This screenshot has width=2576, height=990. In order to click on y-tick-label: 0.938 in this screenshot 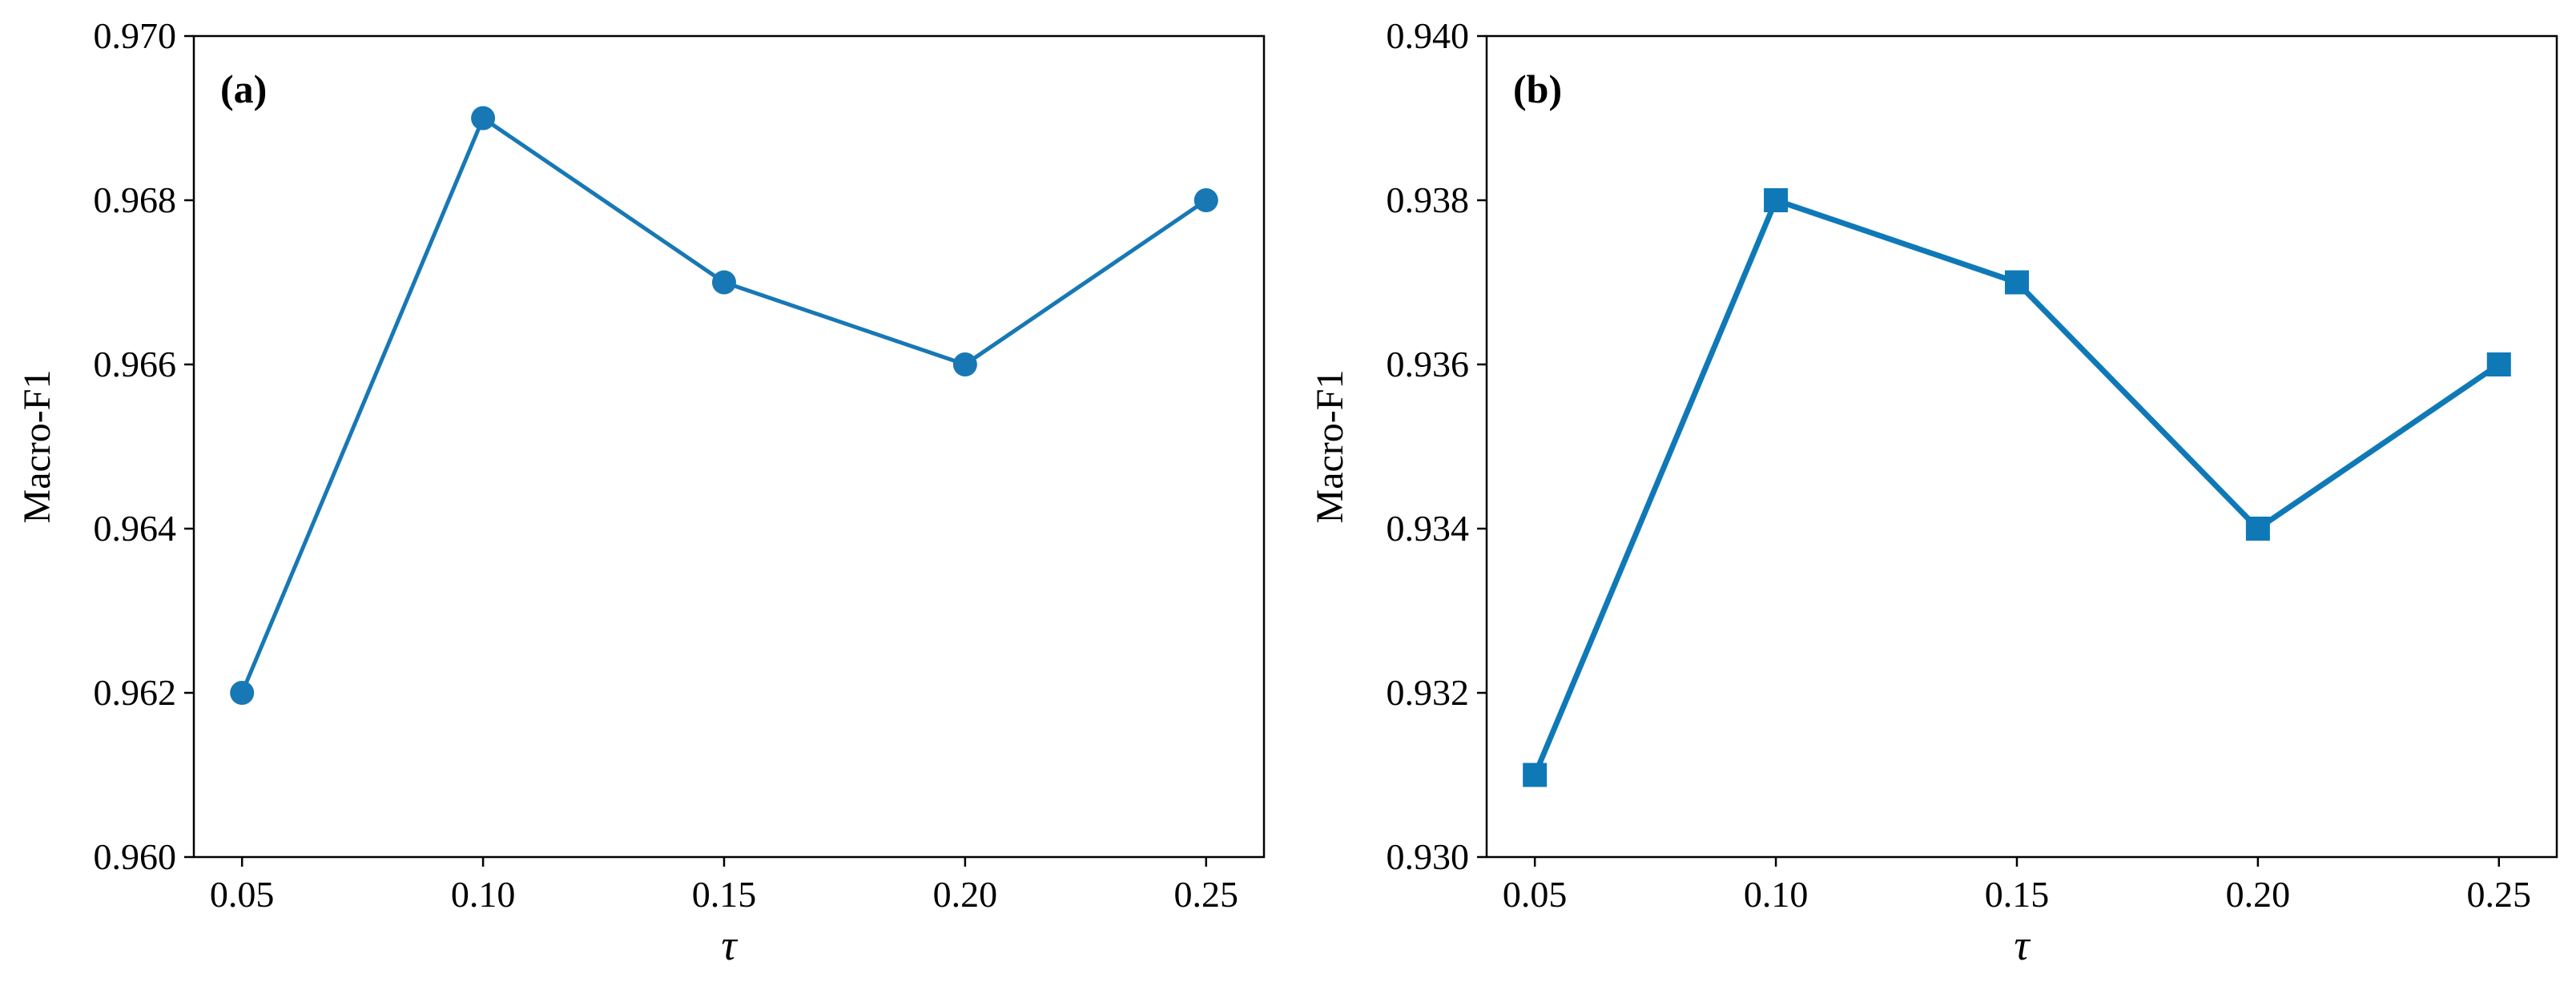, I will do `click(1428, 199)`.